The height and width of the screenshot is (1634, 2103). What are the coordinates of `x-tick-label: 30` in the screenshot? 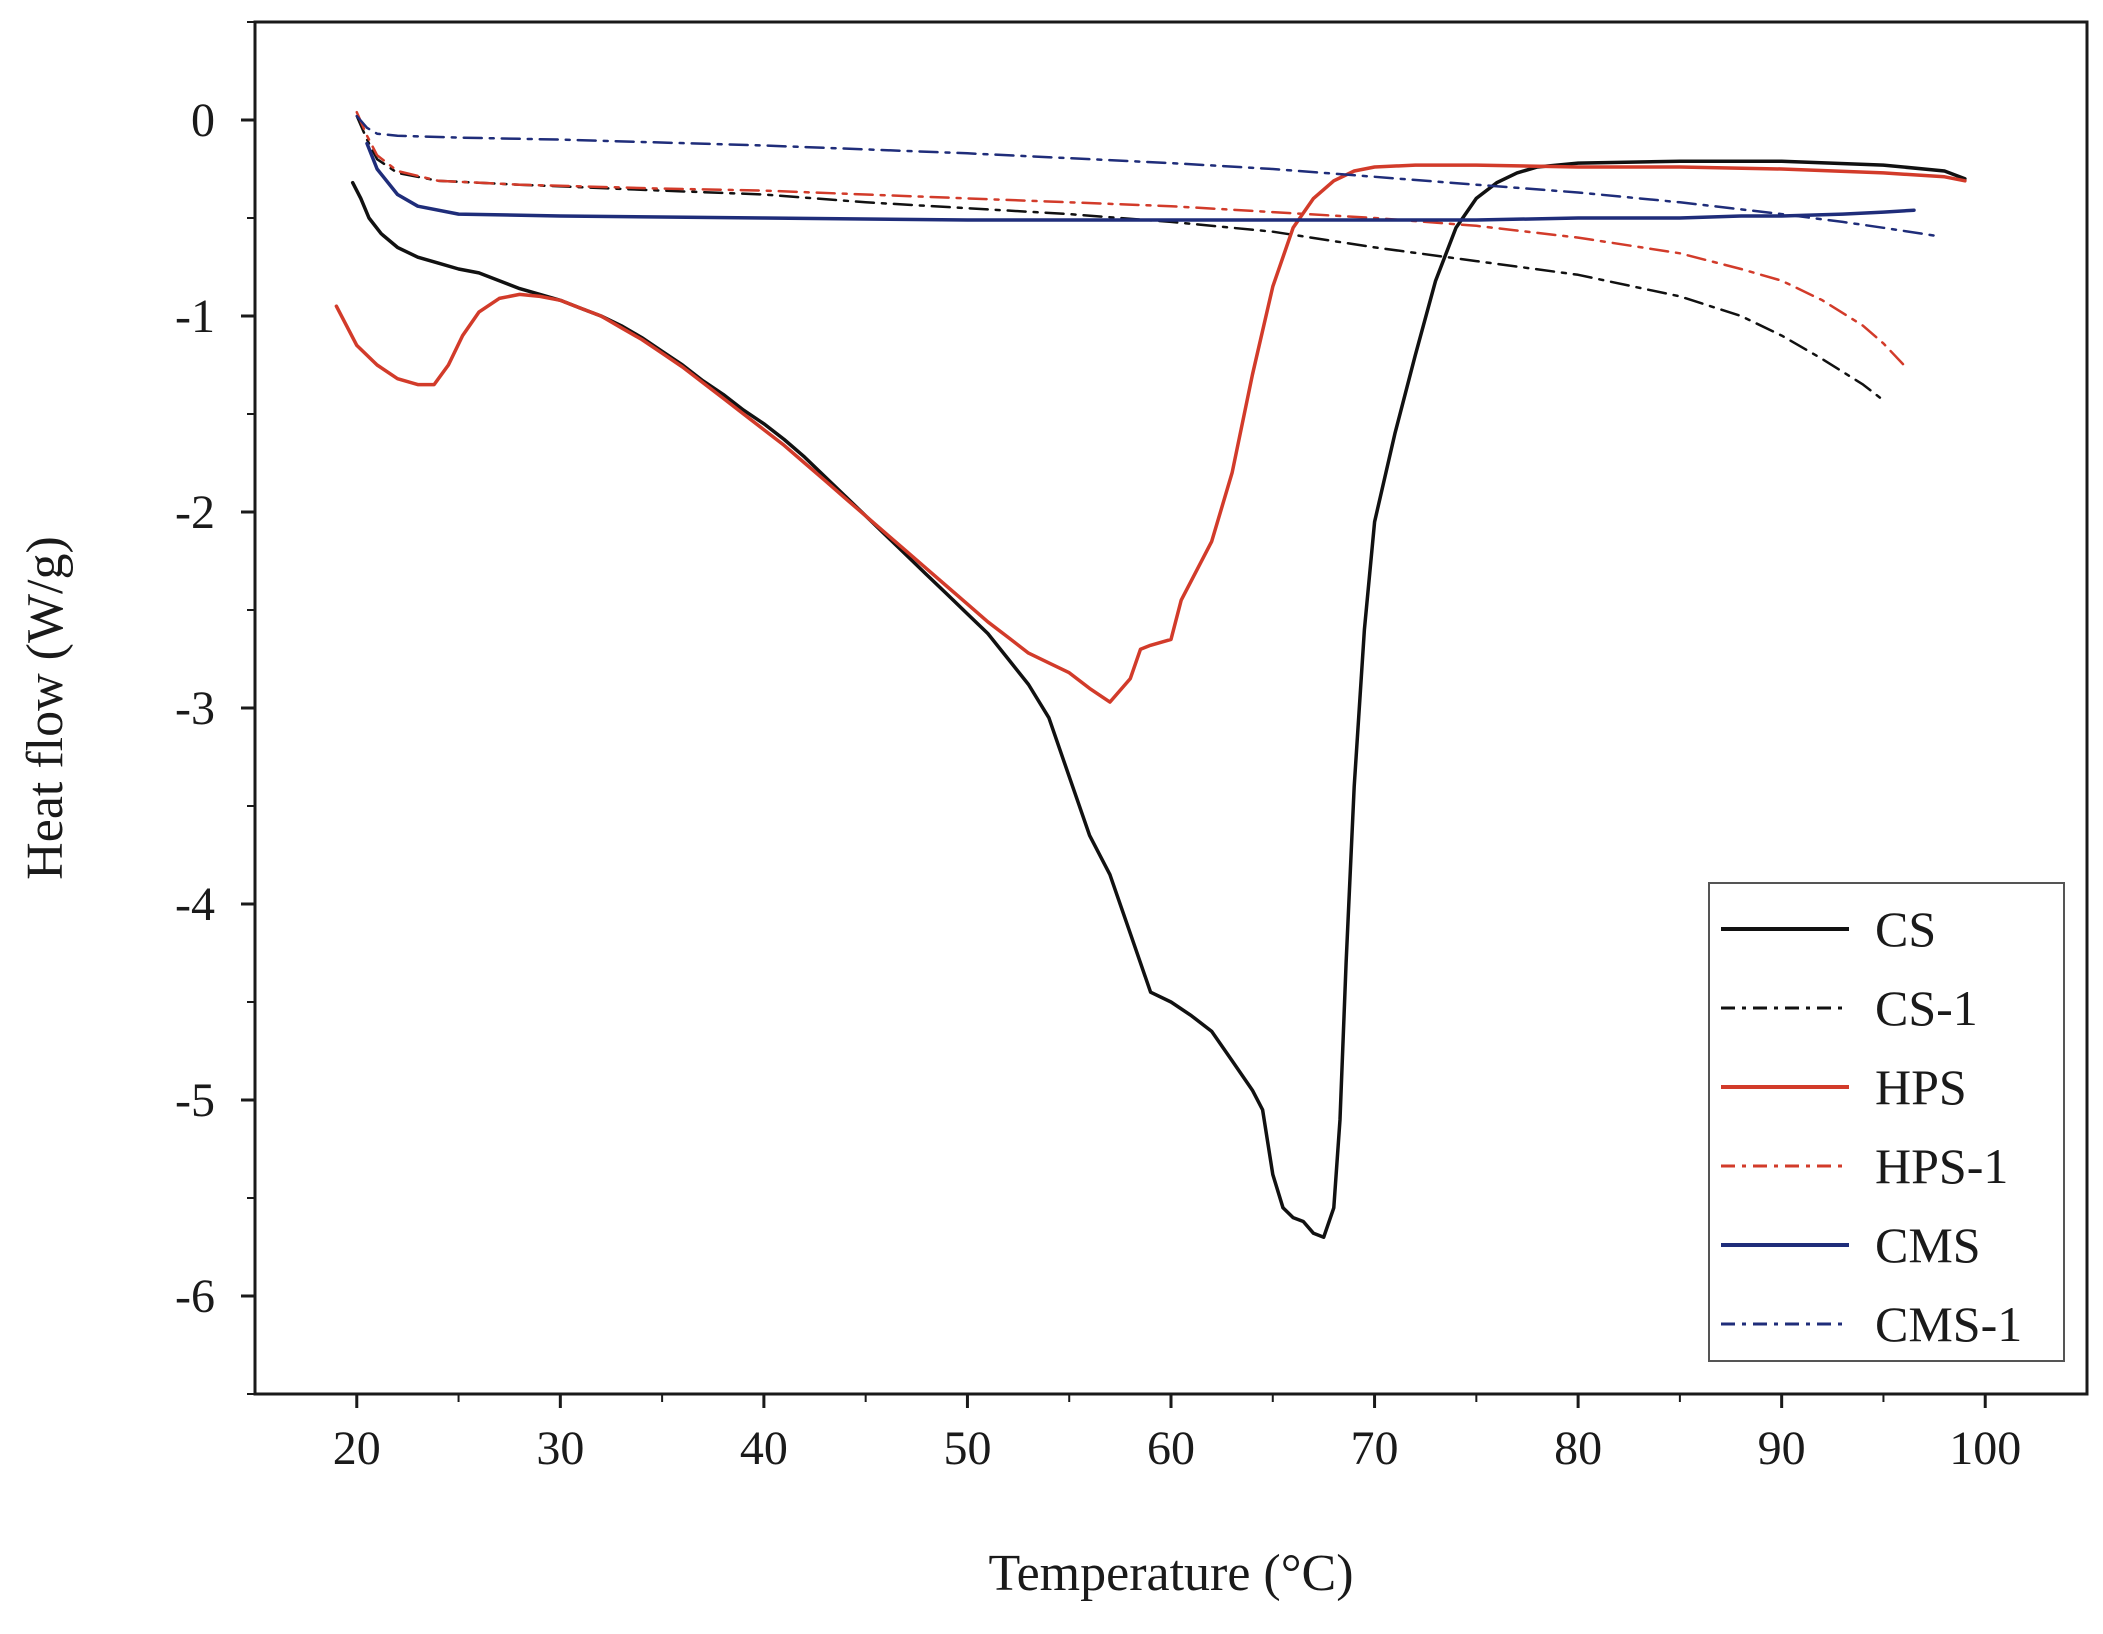 It's located at (560, 1448).